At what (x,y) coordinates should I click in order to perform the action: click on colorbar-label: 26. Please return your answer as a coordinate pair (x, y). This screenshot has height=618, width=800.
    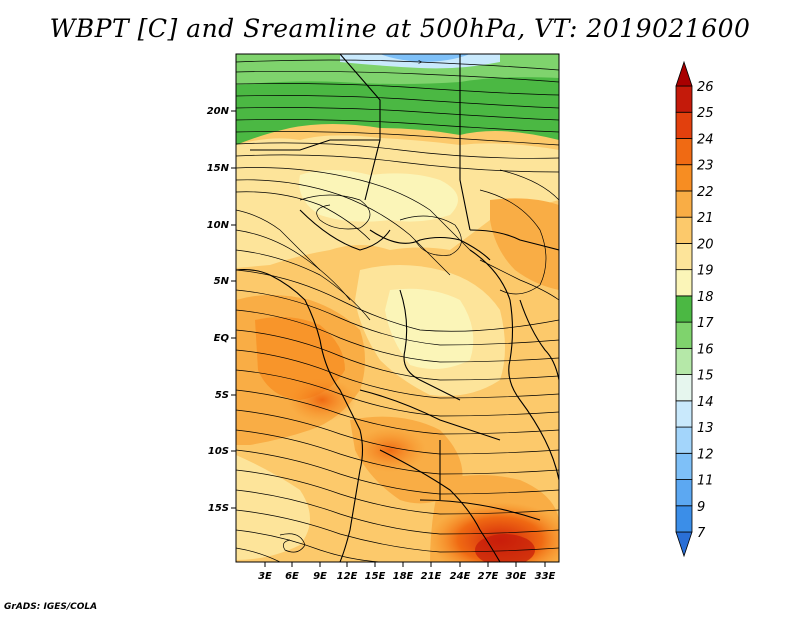
    Looking at the image, I should click on (705, 87).